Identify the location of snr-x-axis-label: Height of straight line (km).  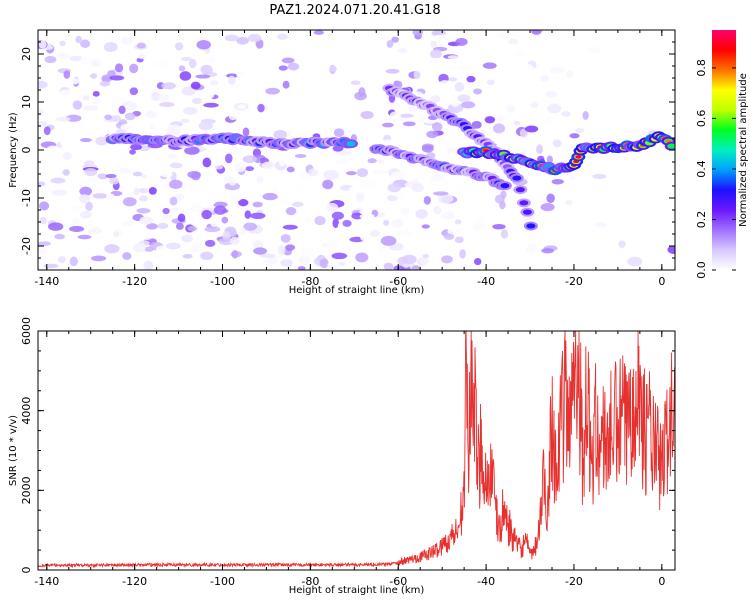
(357, 590).